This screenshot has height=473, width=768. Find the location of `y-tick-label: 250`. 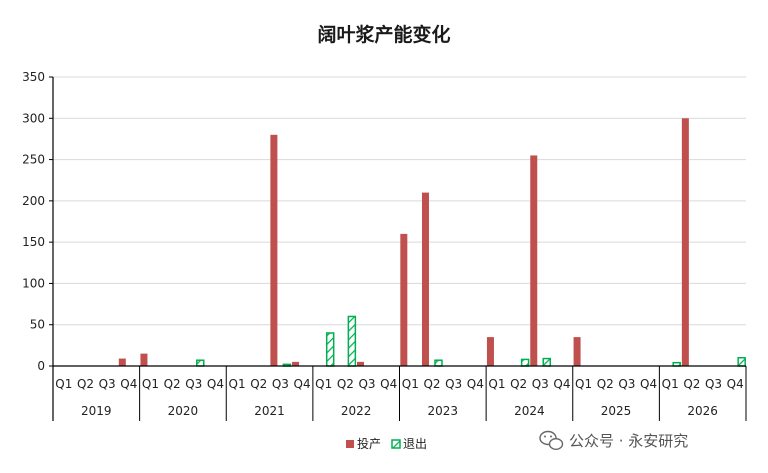

y-tick-label: 250 is located at coordinates (33, 160).